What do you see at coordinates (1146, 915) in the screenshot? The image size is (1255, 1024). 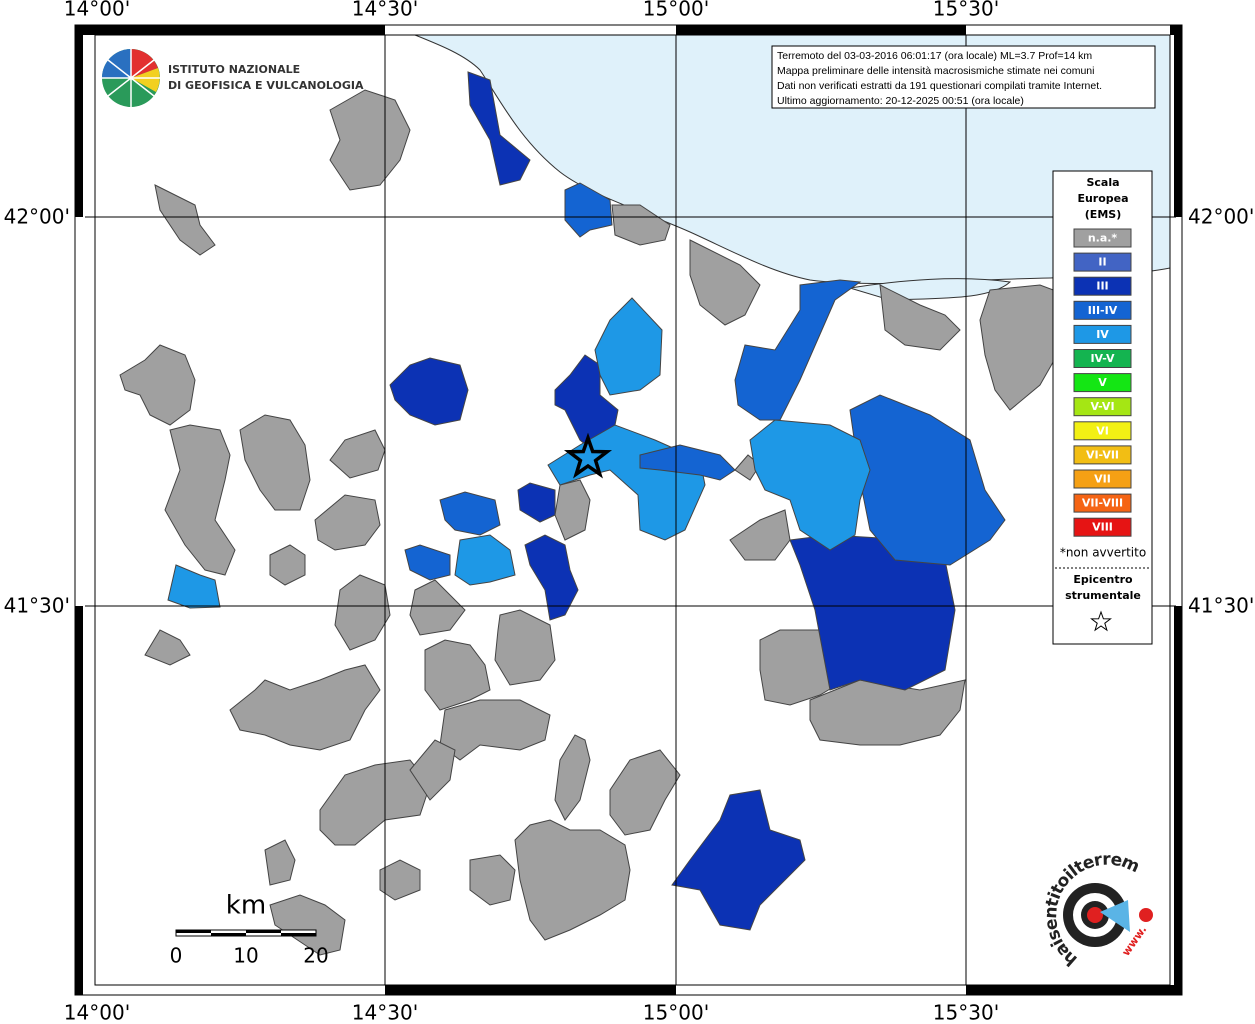 I see `badge-dot` at bounding box center [1146, 915].